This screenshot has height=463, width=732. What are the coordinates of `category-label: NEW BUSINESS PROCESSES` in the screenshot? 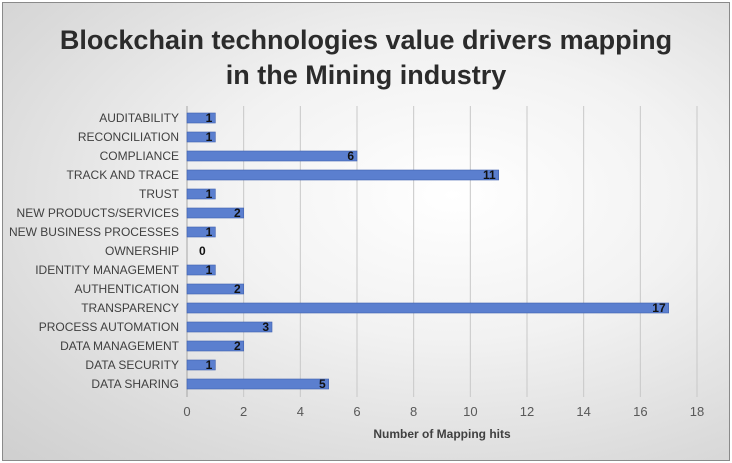 It's located at (94, 232).